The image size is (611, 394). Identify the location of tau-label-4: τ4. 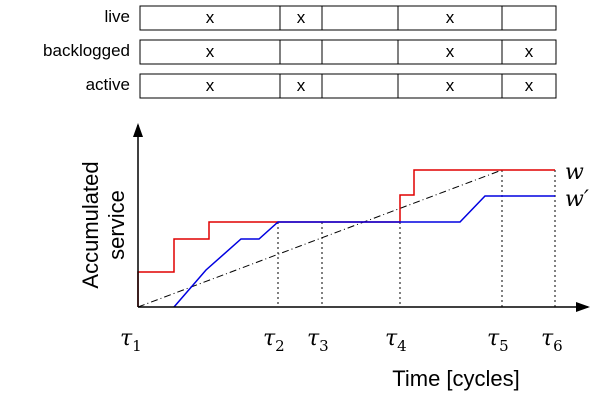
(396, 340).